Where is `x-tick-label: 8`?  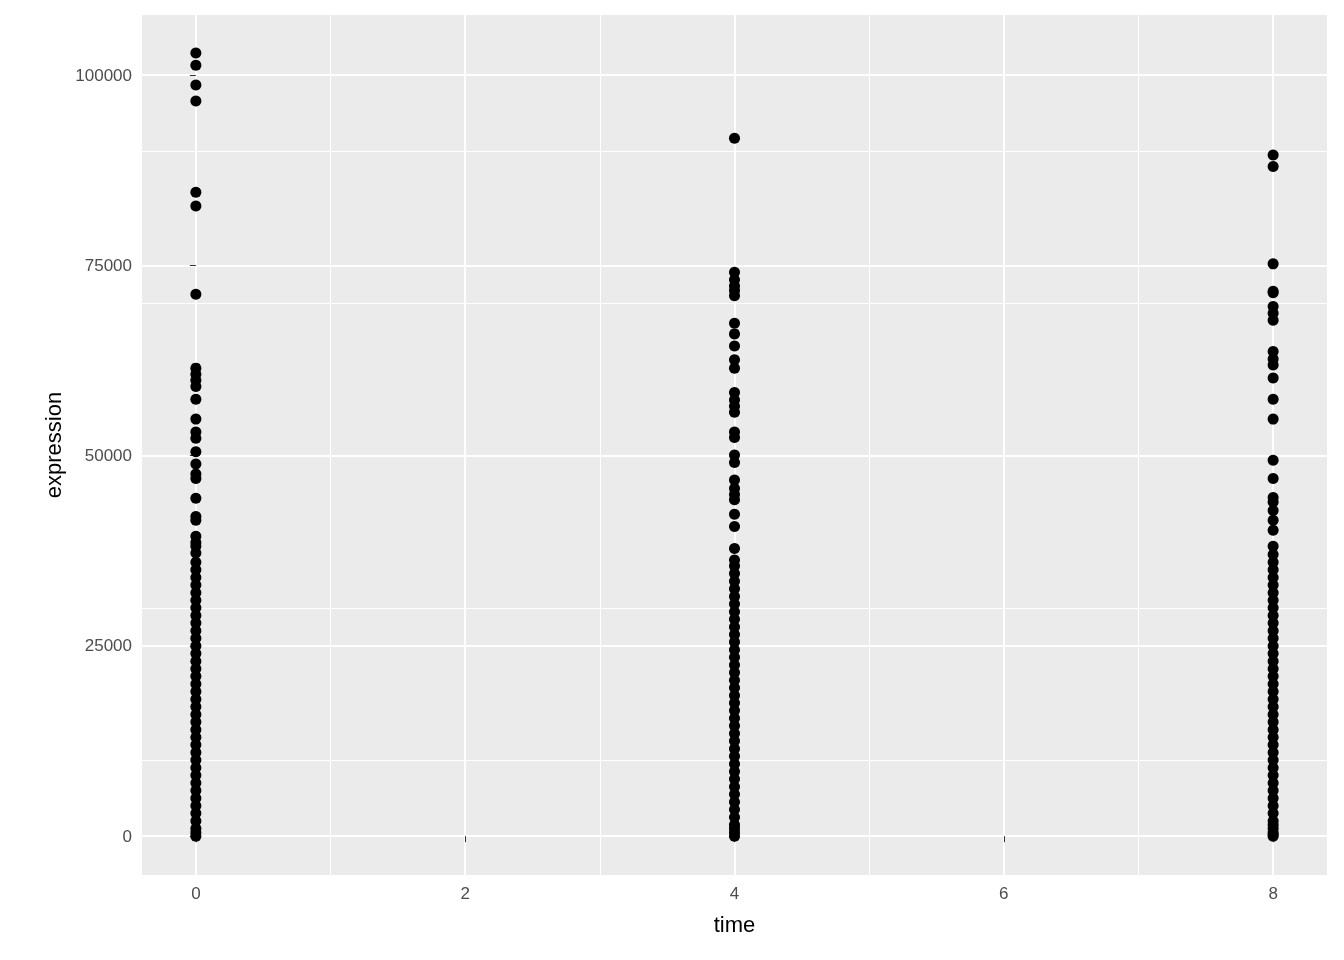
x-tick-label: 8 is located at coordinates (1273, 893).